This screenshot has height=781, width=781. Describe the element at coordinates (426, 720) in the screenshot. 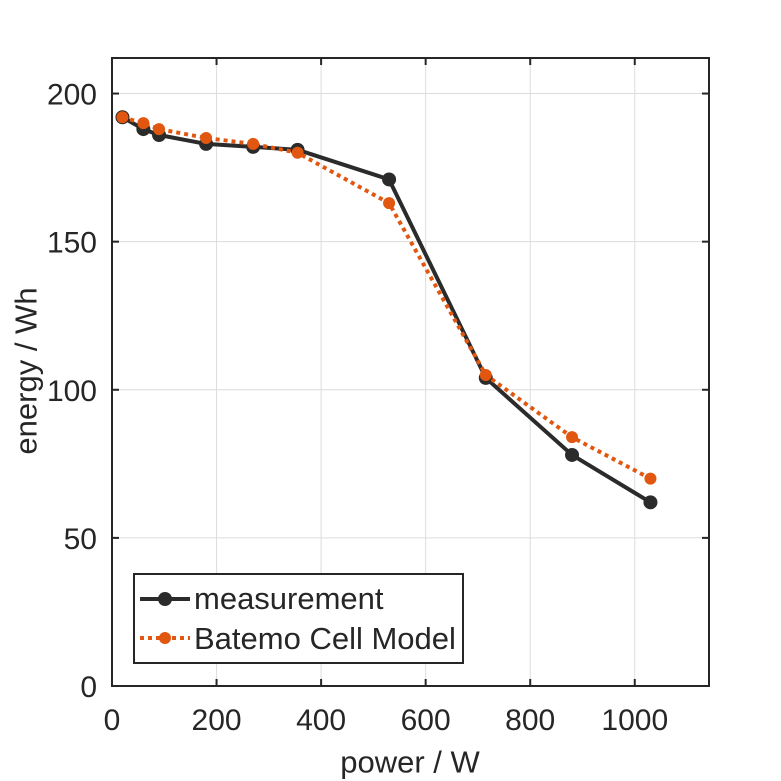

I see `x-tick-label: 600` at that location.